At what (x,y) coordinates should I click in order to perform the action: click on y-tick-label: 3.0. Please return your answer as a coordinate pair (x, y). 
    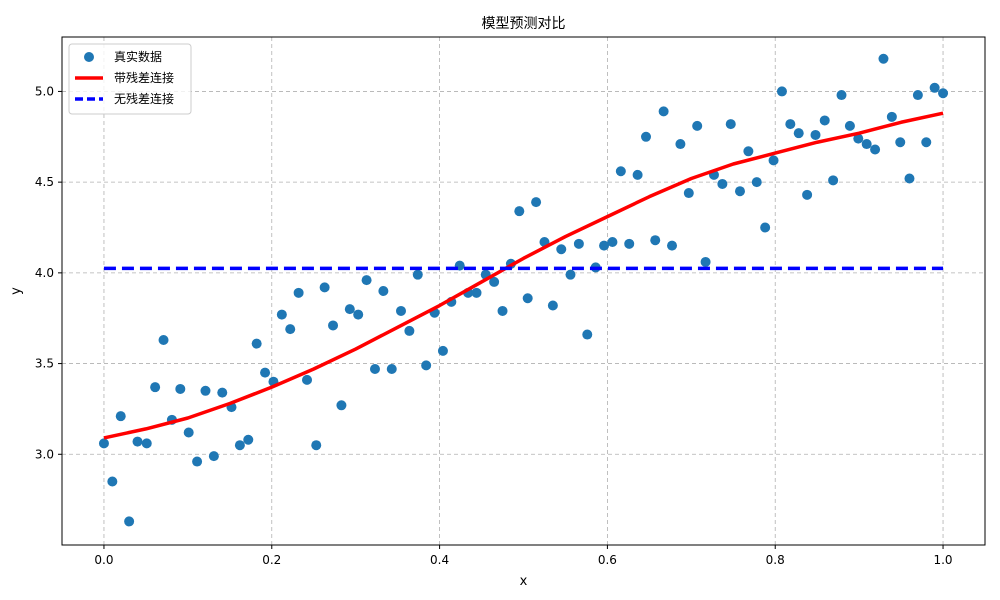
    Looking at the image, I should click on (44, 454).